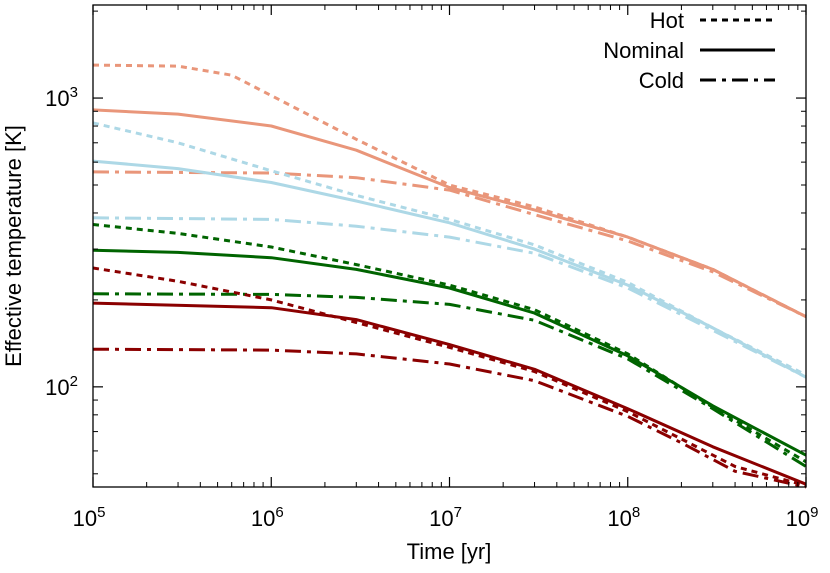 This screenshot has height=573, width=830. What do you see at coordinates (802, 517) in the screenshot?
I see `x-tick-label: 10⁹` at bounding box center [802, 517].